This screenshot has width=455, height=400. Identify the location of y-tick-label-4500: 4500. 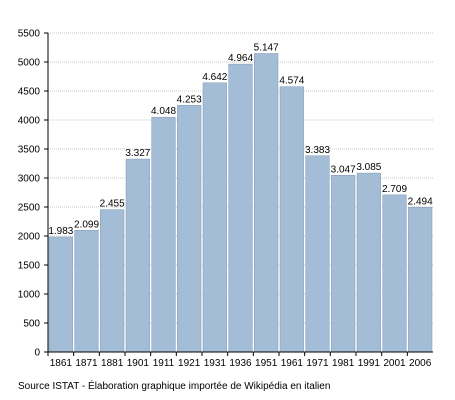
(29, 92).